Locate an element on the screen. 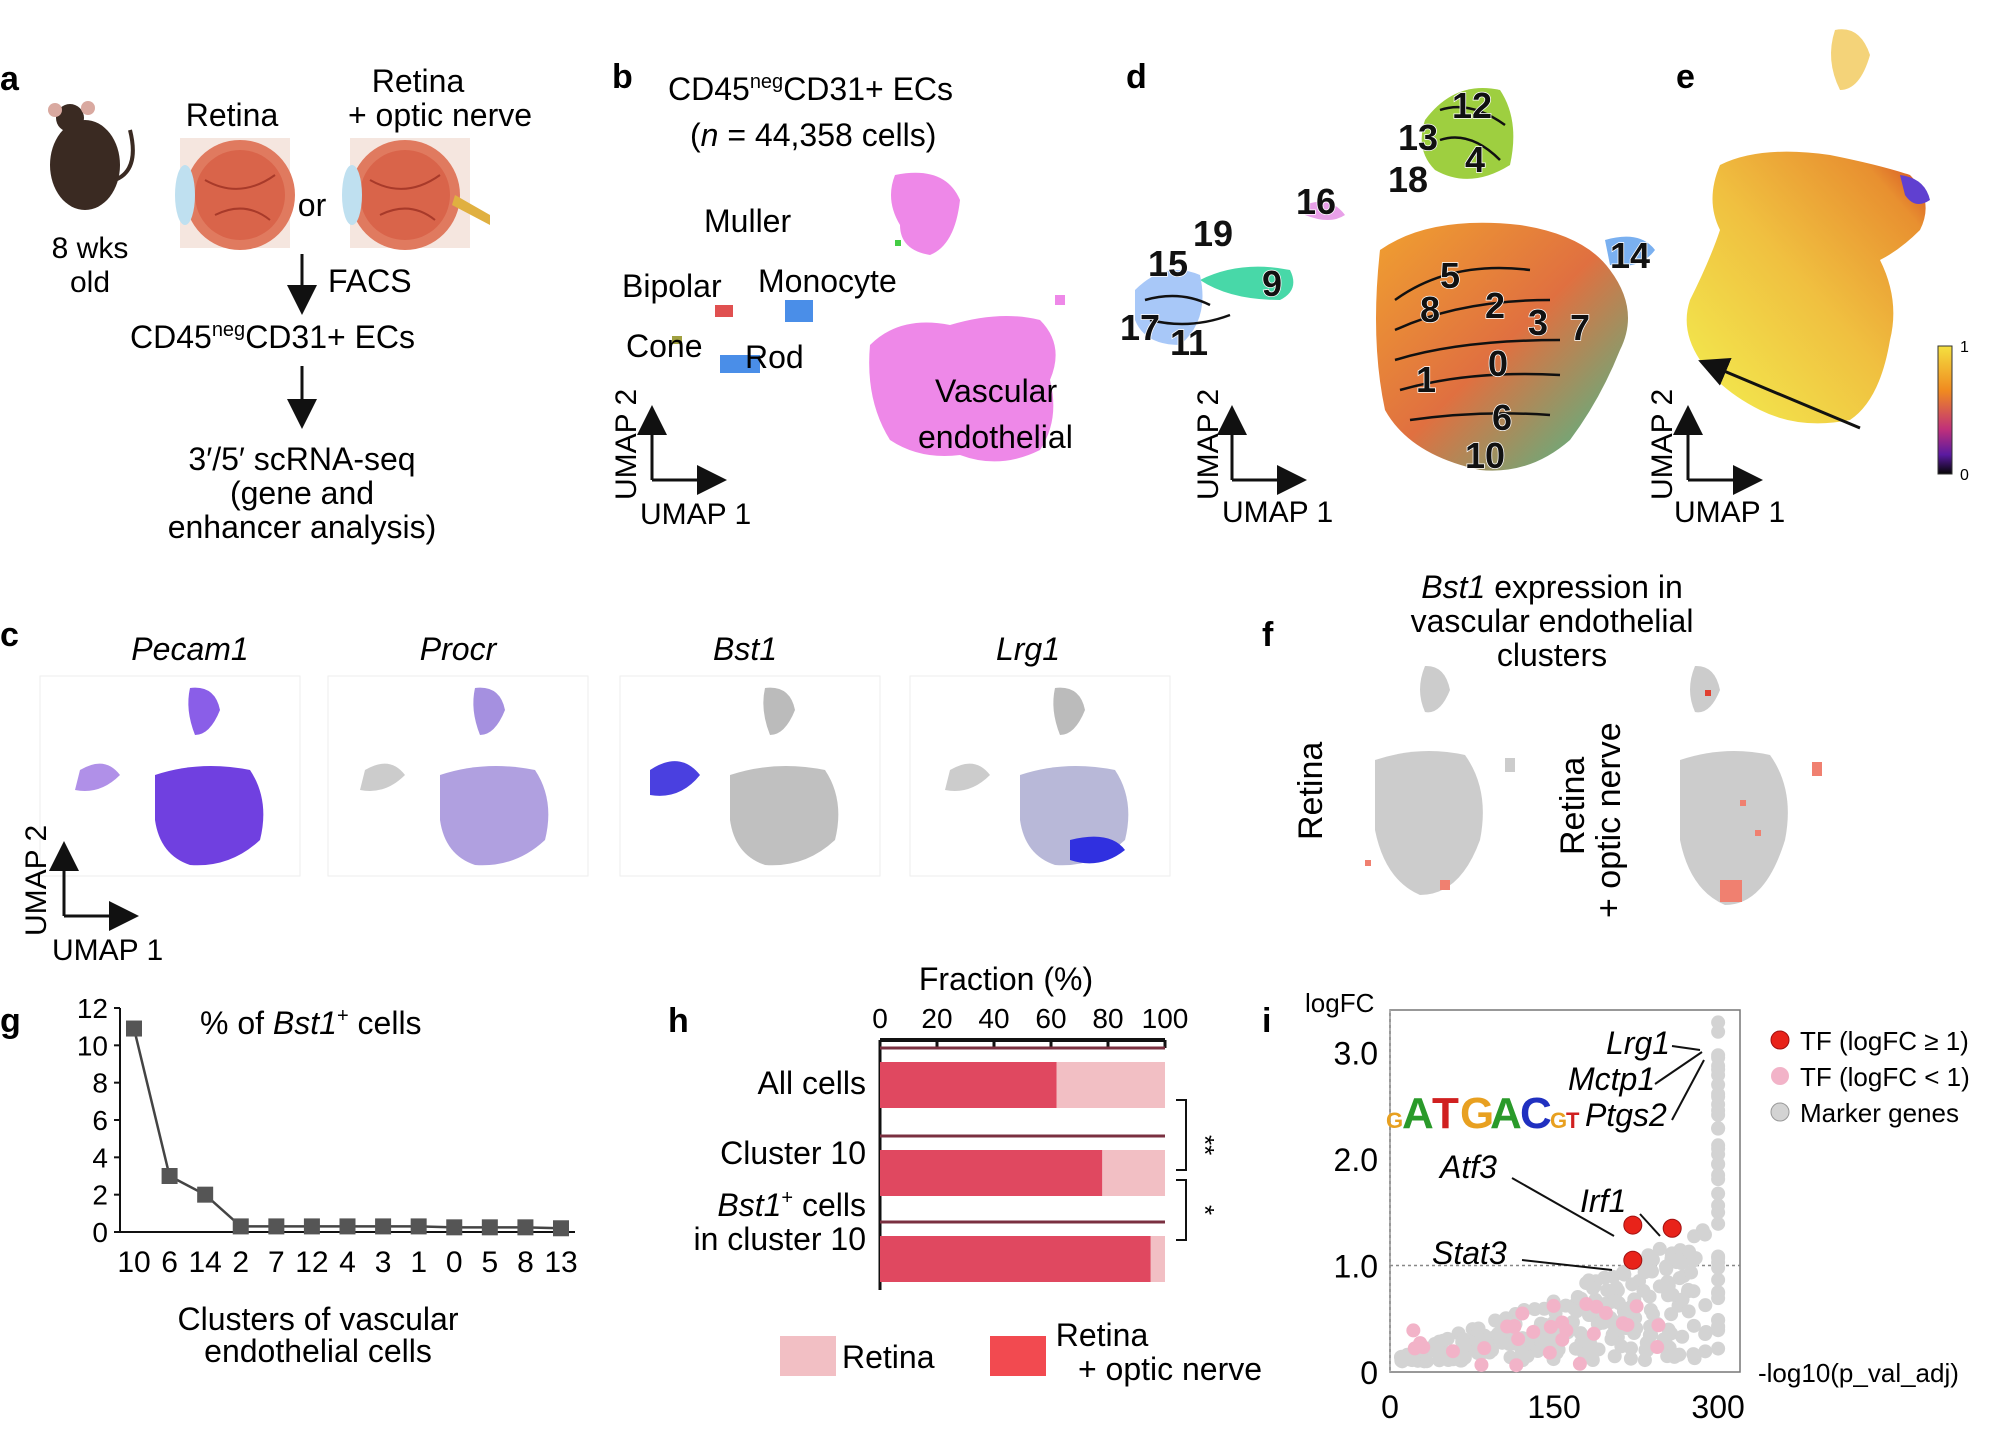  d-cluster-12: 12 is located at coordinates (1472, 105).